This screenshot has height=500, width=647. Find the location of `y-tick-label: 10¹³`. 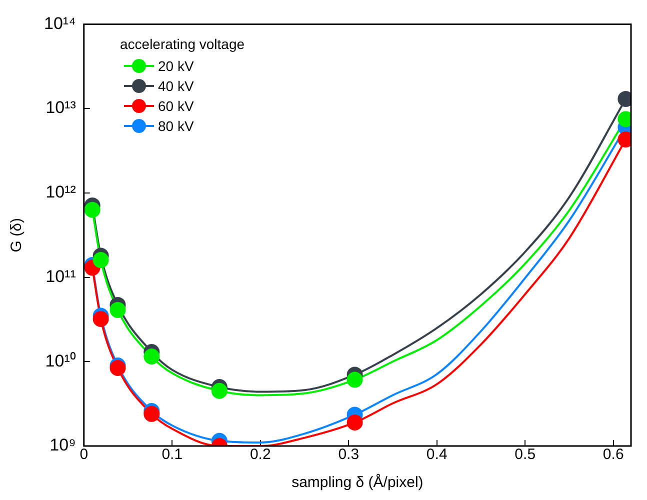

y-tick-label: 10¹³ is located at coordinates (61, 108).